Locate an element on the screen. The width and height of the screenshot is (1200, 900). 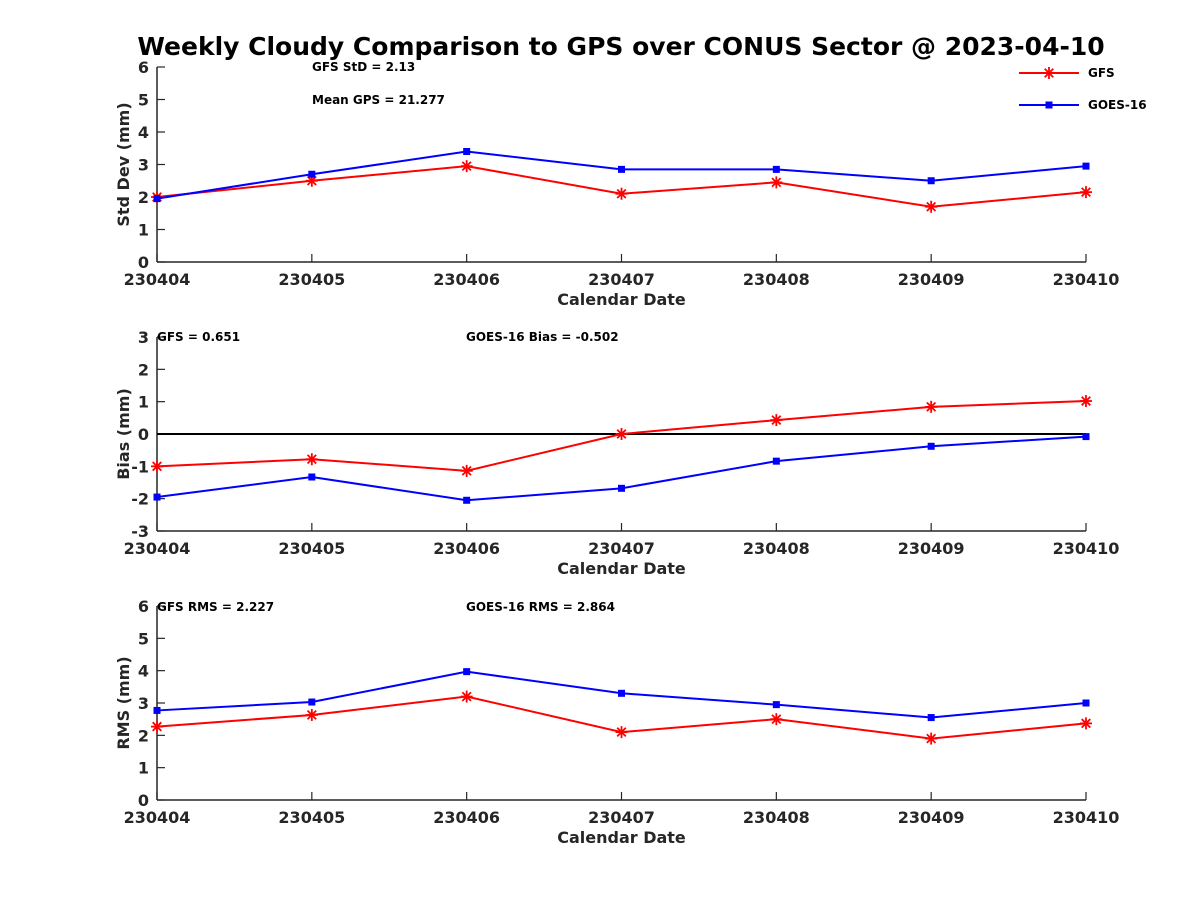
y-tick-label: -1 is located at coordinates (140, 466).